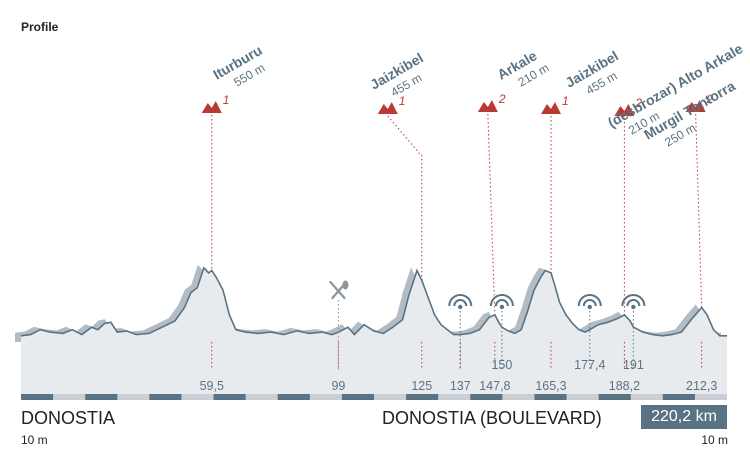  What do you see at coordinates (684, 417) in the screenshot?
I see `distance-badge: 220,2 km` at bounding box center [684, 417].